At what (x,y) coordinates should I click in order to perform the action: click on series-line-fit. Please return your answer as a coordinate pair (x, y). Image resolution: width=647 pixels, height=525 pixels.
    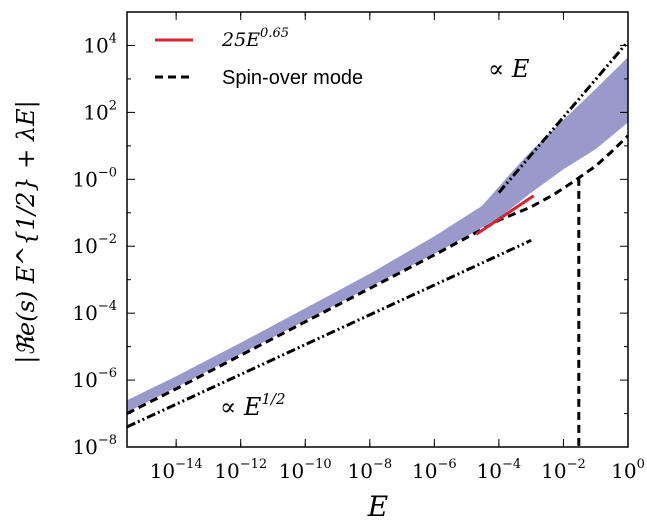
    Looking at the image, I should click on (505, 215).